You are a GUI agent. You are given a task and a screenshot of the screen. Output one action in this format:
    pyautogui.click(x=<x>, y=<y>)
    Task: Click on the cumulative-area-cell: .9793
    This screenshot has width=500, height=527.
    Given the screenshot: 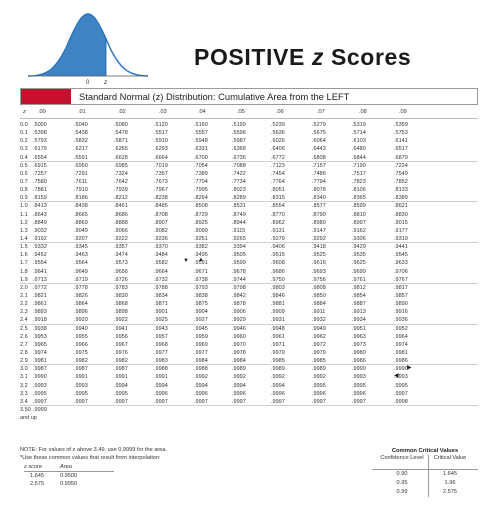 What is the action you would take?
    pyautogui.click(x=201, y=287)
    